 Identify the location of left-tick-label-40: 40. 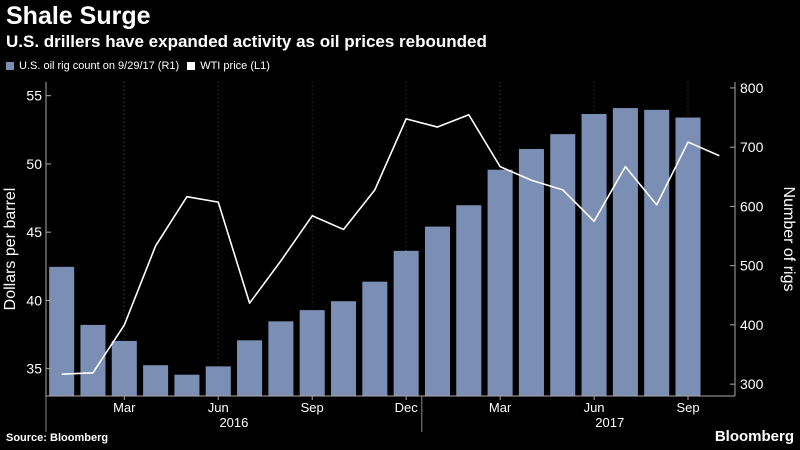
(34, 300).